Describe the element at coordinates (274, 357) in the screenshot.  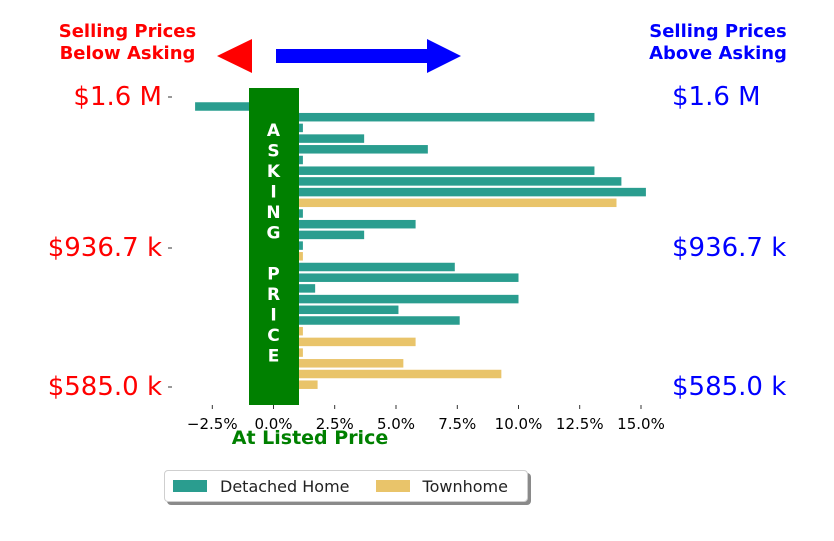
I see `band-letter: E` at that location.